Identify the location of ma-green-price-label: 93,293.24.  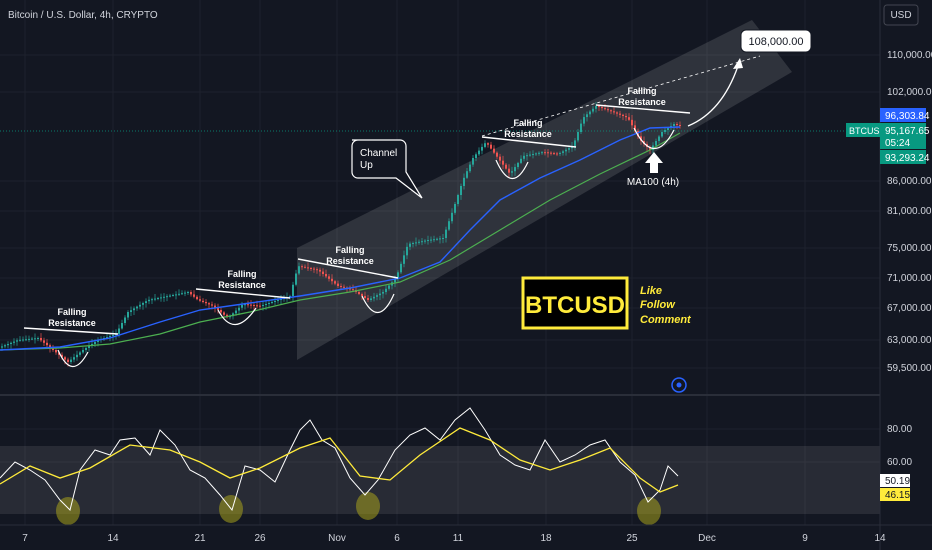
(905, 157).